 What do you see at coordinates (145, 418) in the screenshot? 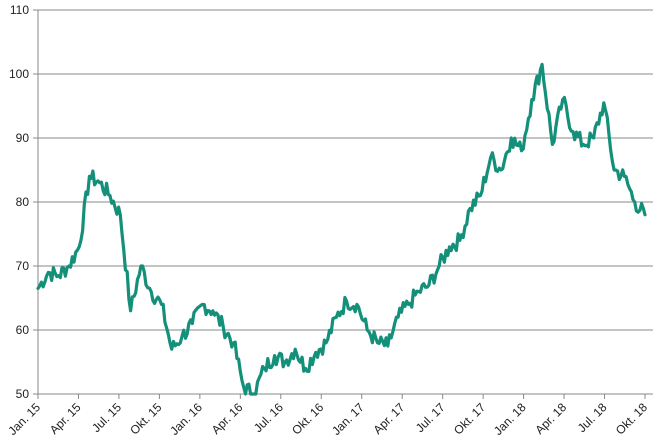
I see `x-tick-label: Okt. 15` at bounding box center [145, 418].